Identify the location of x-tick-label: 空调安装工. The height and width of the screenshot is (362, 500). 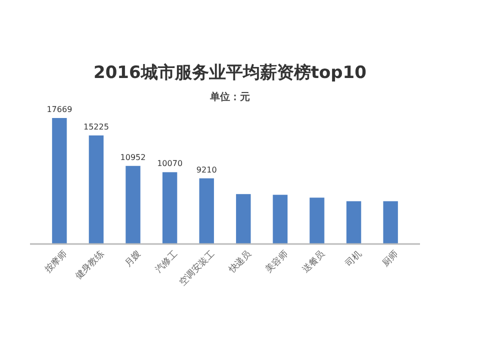
(197, 268).